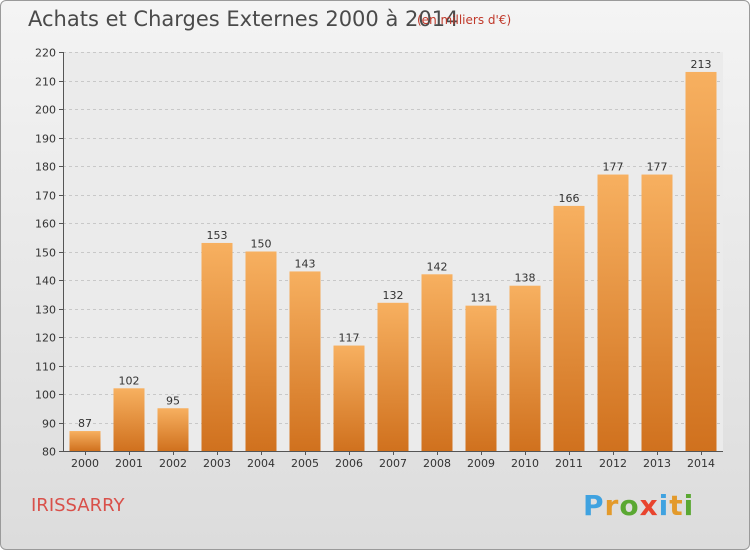  I want to click on chart-title: Achats et Charges Externes 2000 à 2014, so click(243, 19).